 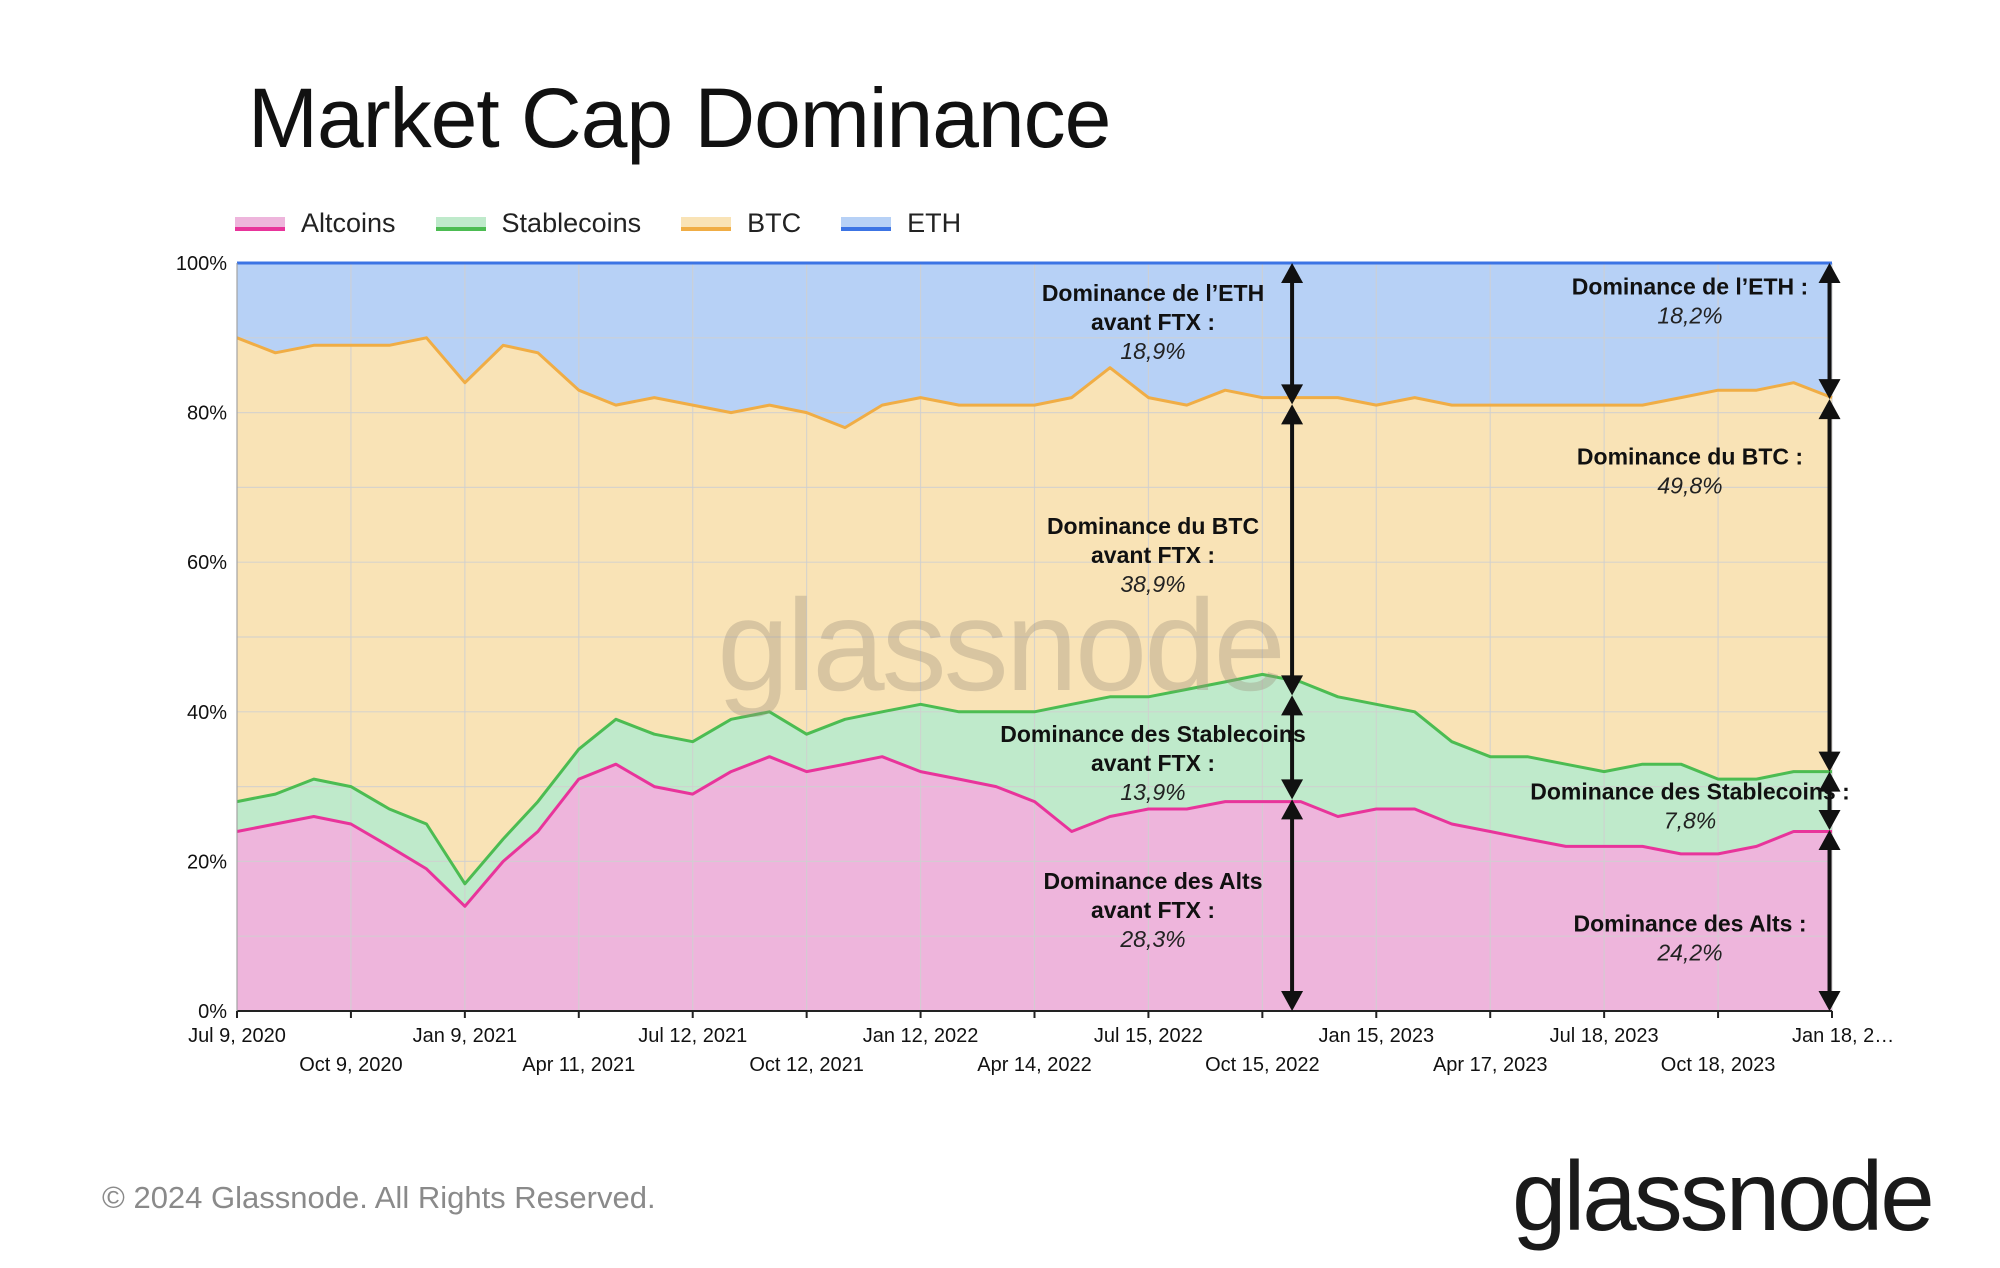 I want to click on annotation-label: Dominance de l’ETH, so click(x=1153, y=293).